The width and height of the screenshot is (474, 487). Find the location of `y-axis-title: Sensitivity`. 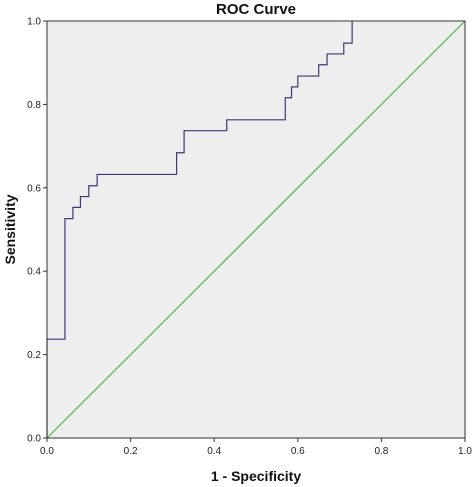

y-axis-title: Sensitivity is located at coordinates (10, 229).